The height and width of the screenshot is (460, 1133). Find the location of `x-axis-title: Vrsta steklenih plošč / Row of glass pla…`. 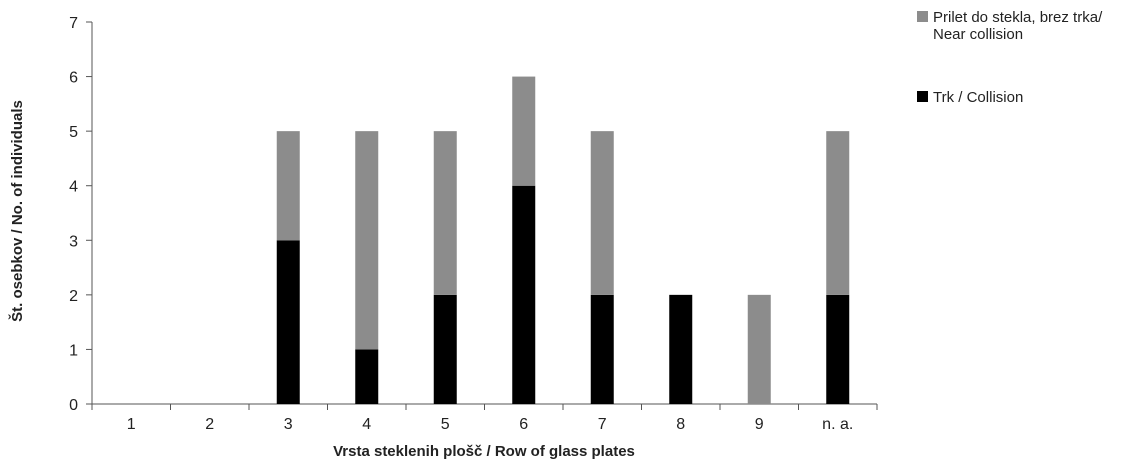

x-axis-title: Vrsta steklenih plošč / Row of glass pla… is located at coordinates (484, 451).